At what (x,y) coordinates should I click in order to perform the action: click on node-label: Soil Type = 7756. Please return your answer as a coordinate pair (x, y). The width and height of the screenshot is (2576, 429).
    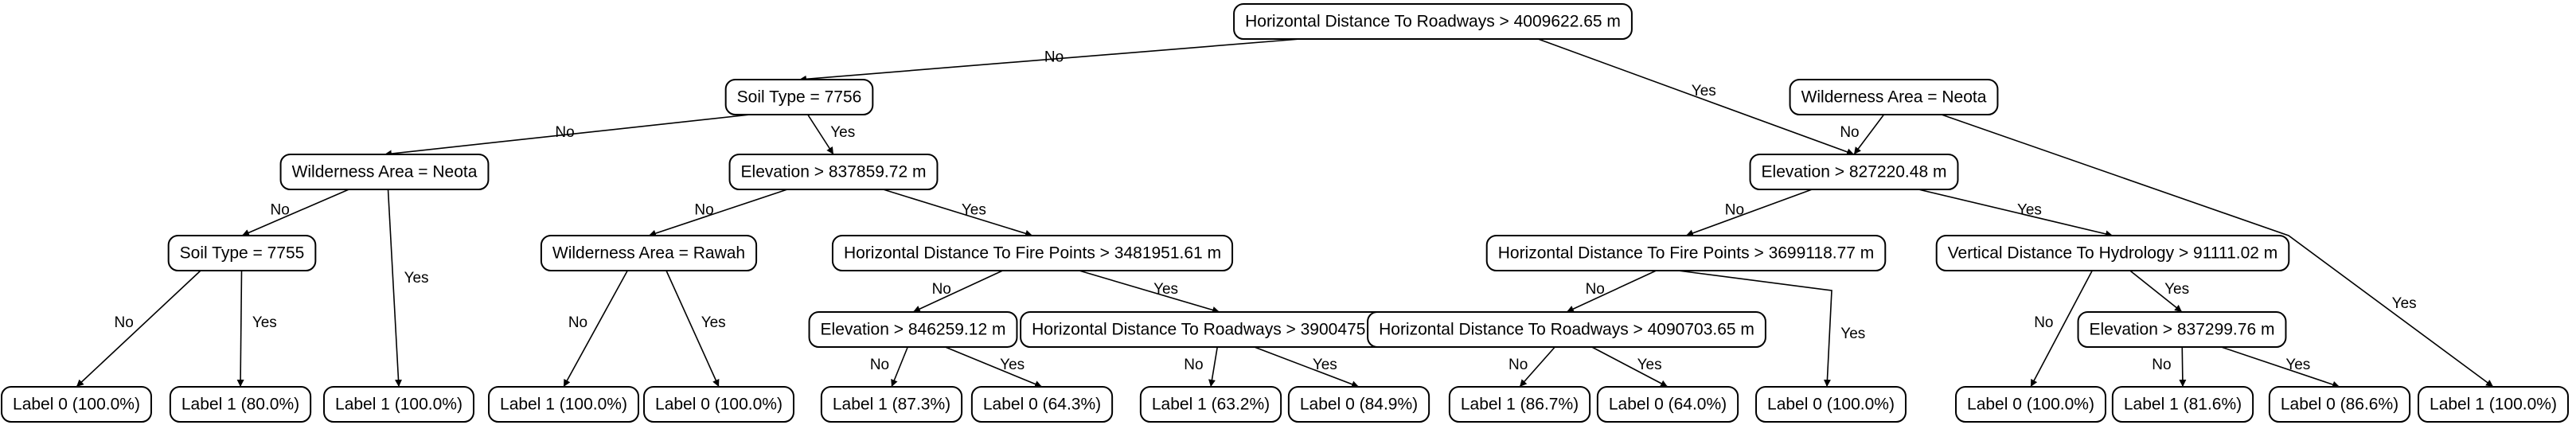
    Looking at the image, I should click on (799, 97).